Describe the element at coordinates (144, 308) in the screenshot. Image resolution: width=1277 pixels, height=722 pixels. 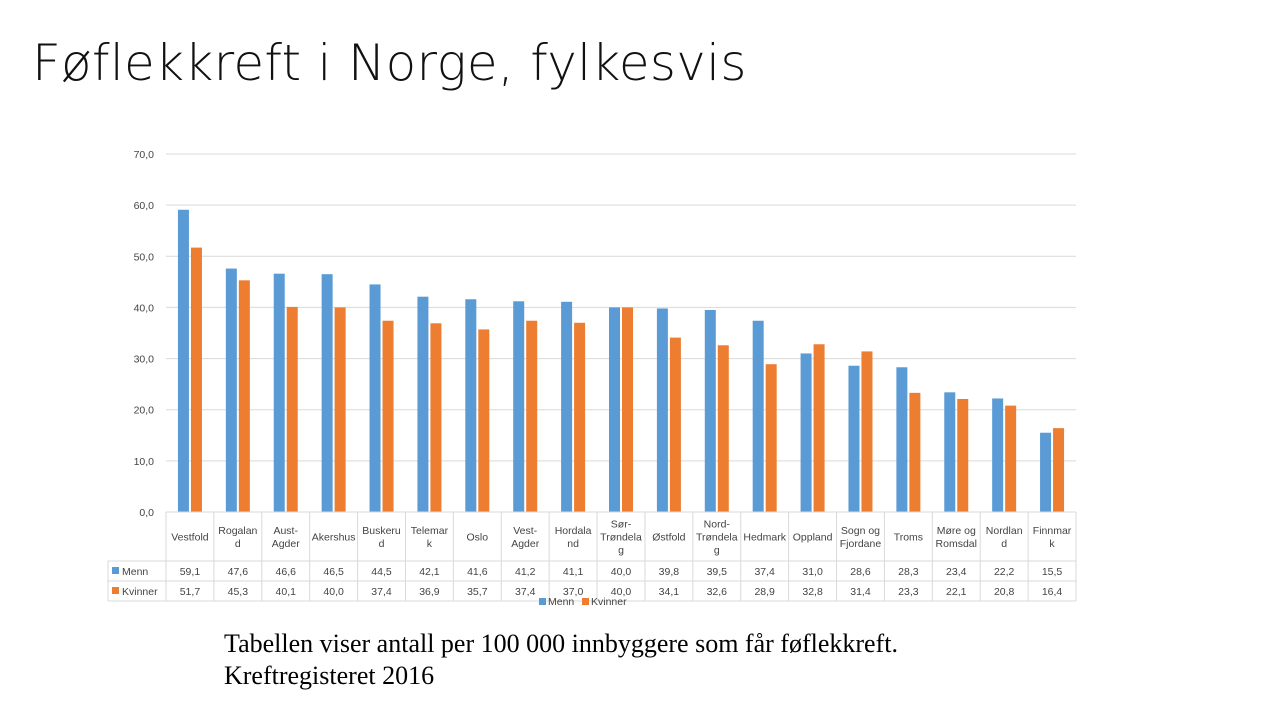
I see `y-tick-label: 40,0` at that location.